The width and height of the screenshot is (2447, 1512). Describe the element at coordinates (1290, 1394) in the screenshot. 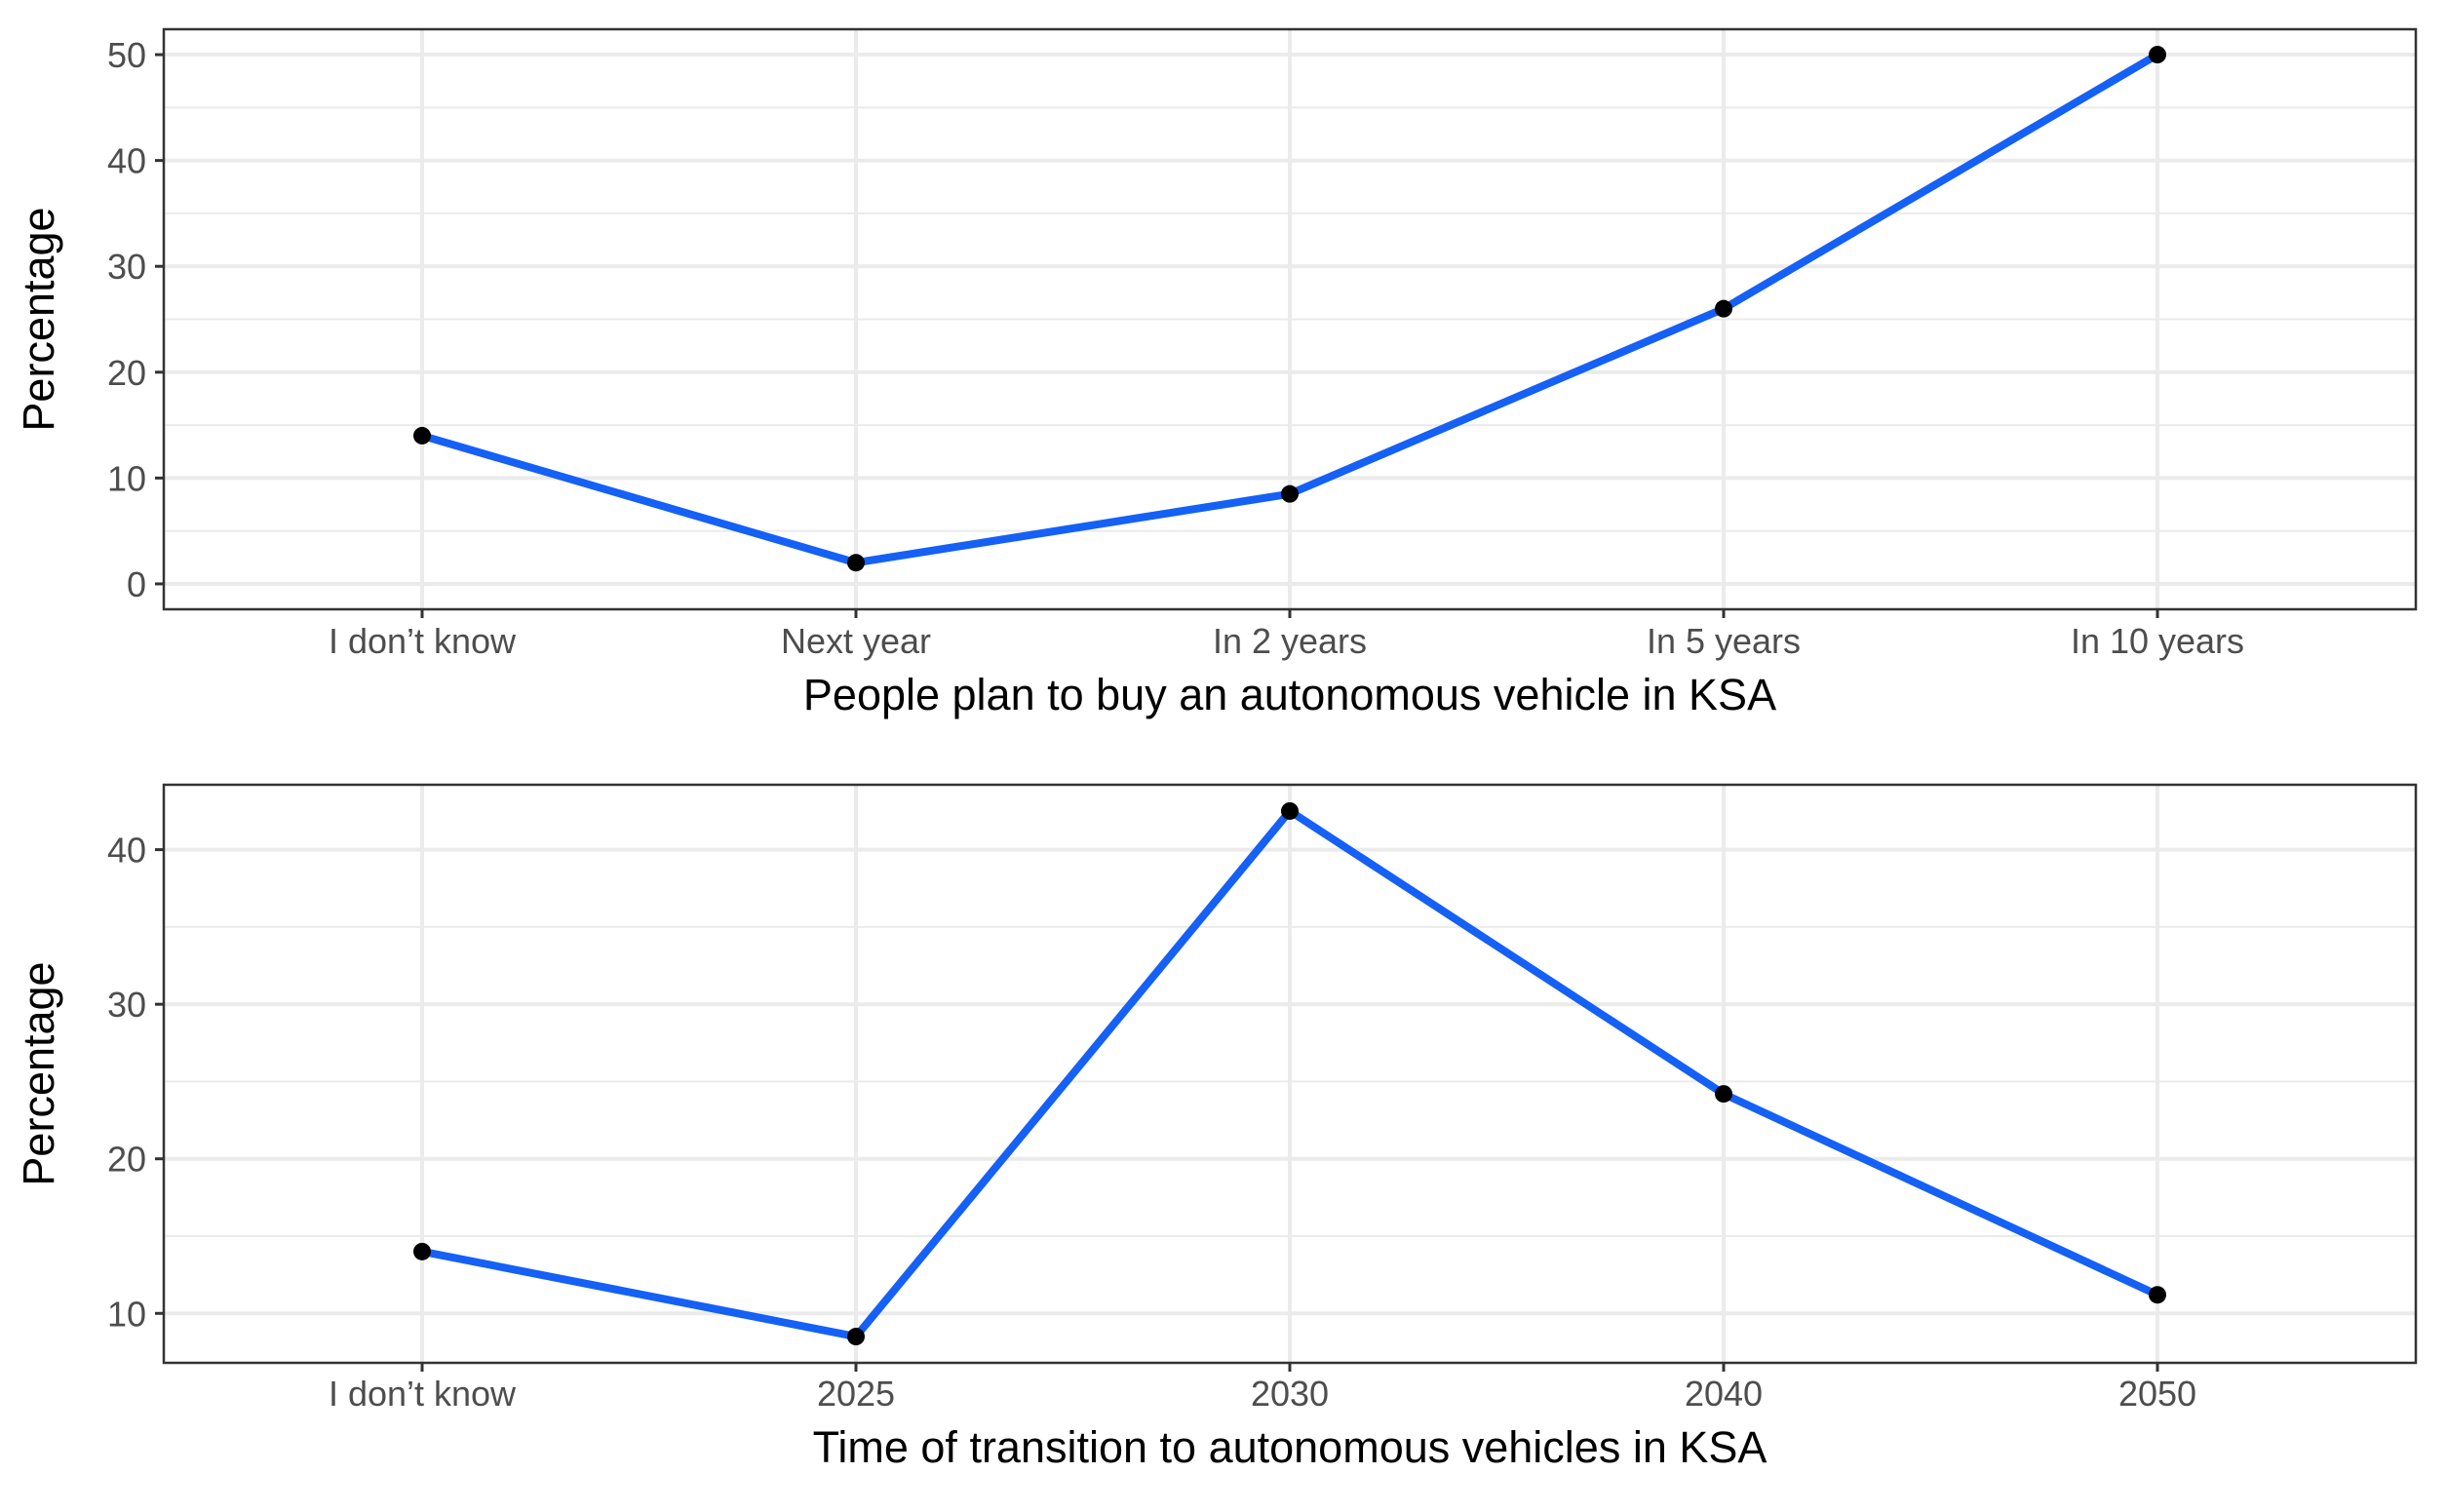

I see `x-tick-label: 2030` at that location.